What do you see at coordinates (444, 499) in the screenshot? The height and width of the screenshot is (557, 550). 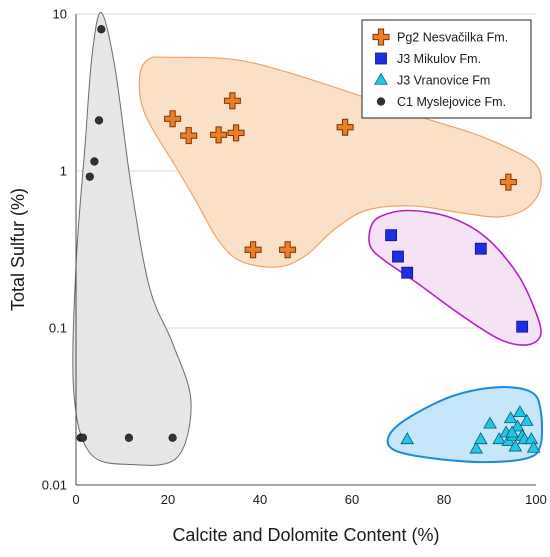 I see `x-tick-label: 80` at bounding box center [444, 499].